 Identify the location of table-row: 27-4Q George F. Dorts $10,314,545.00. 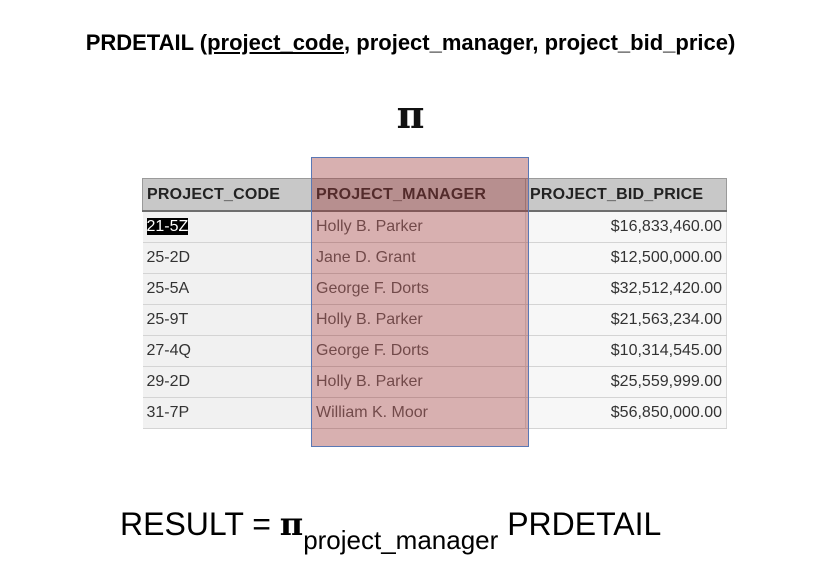
(434, 351).